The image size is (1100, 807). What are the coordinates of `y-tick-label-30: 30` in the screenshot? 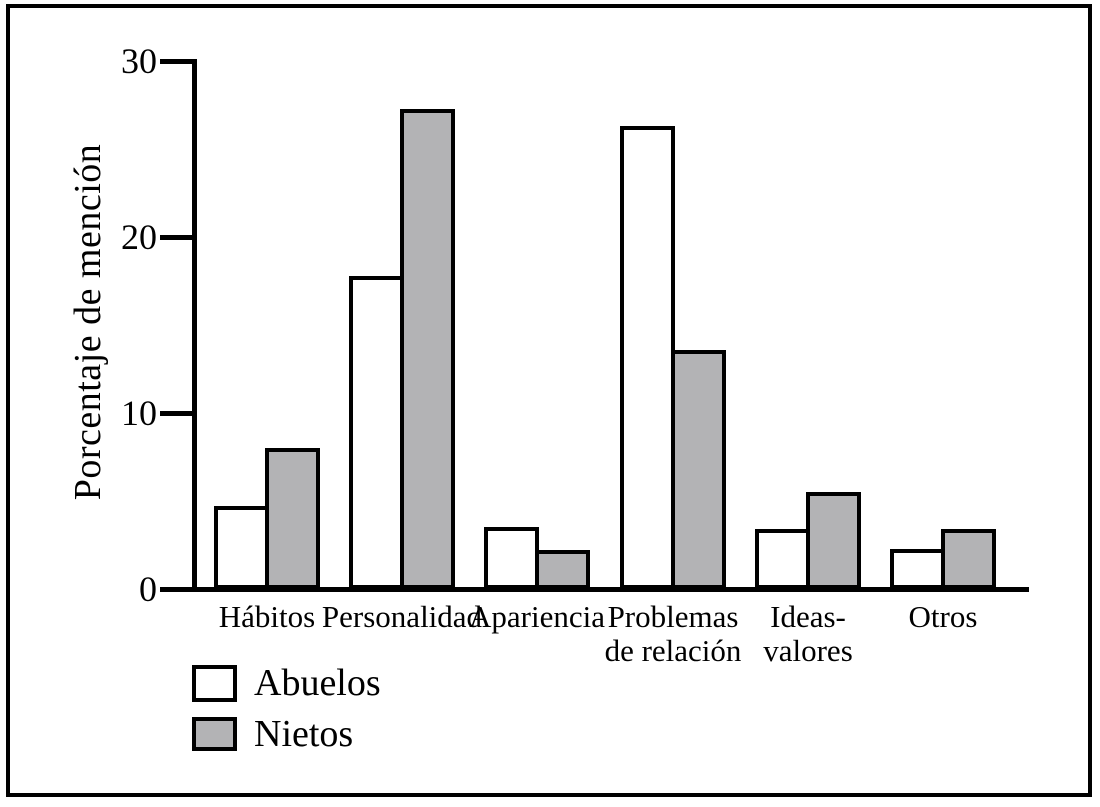 It's located at (139, 61).